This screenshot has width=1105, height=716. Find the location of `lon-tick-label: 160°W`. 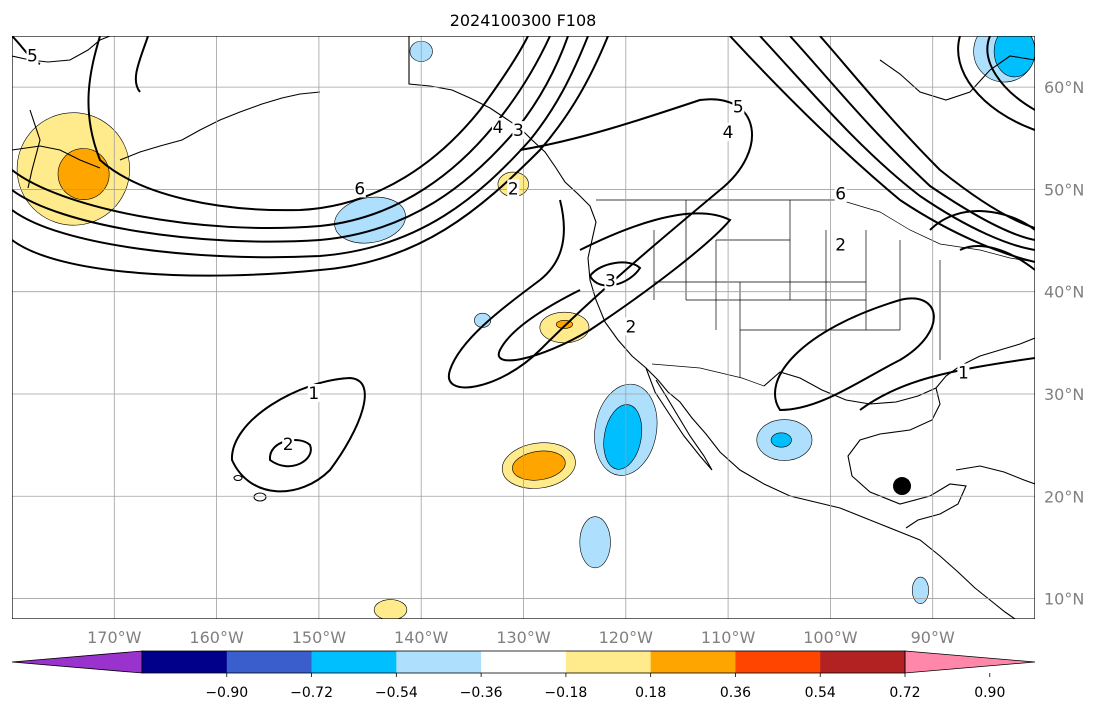

lon-tick-label: 160°W is located at coordinates (216, 637).